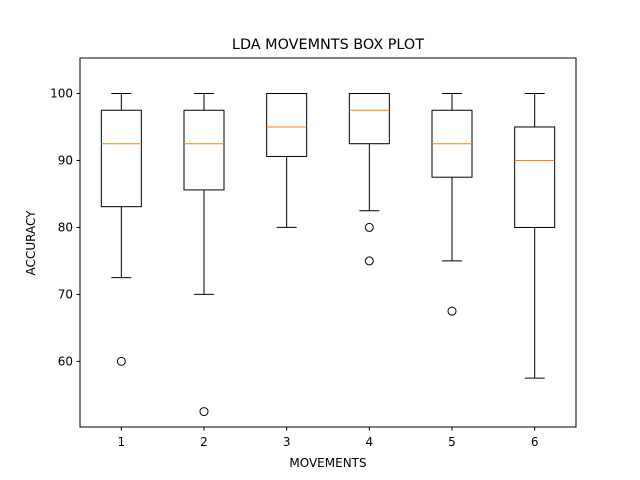 The width and height of the screenshot is (640, 480). I want to click on x-axis: 1 2 3 4 5 6, so click(328, 438).